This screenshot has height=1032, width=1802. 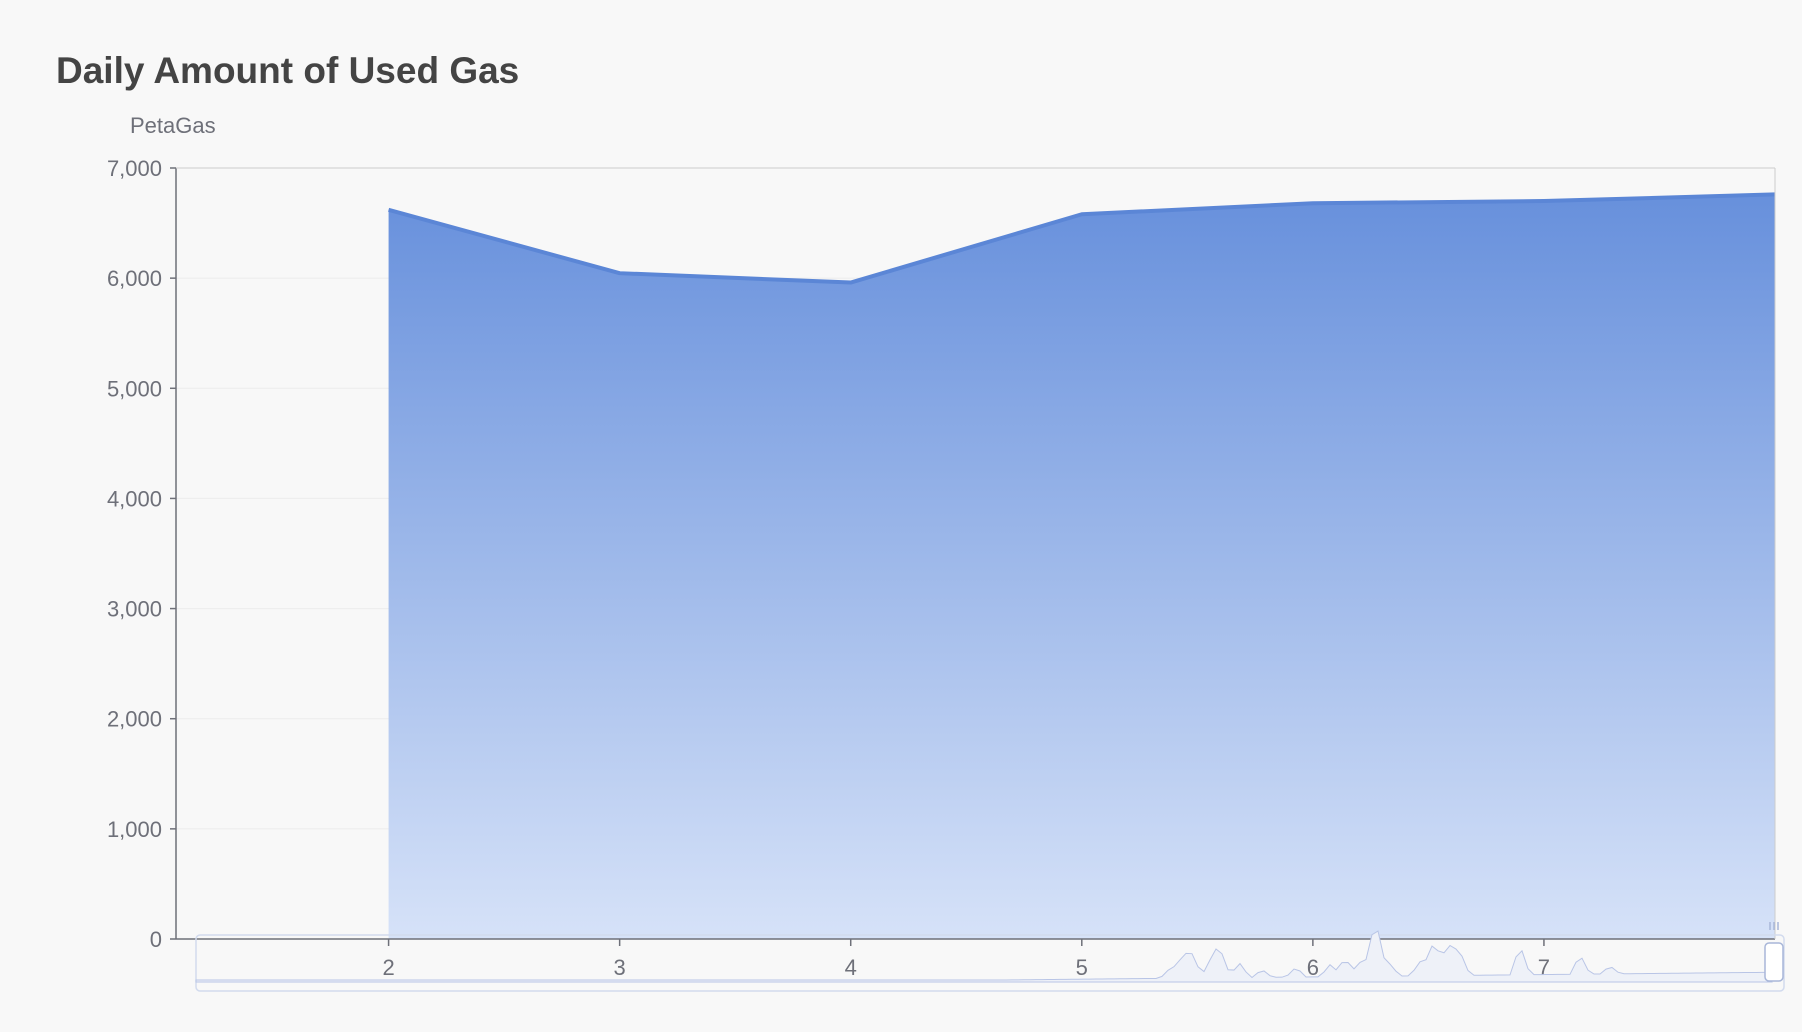 I want to click on slider-preview-line, so click(x=984, y=956).